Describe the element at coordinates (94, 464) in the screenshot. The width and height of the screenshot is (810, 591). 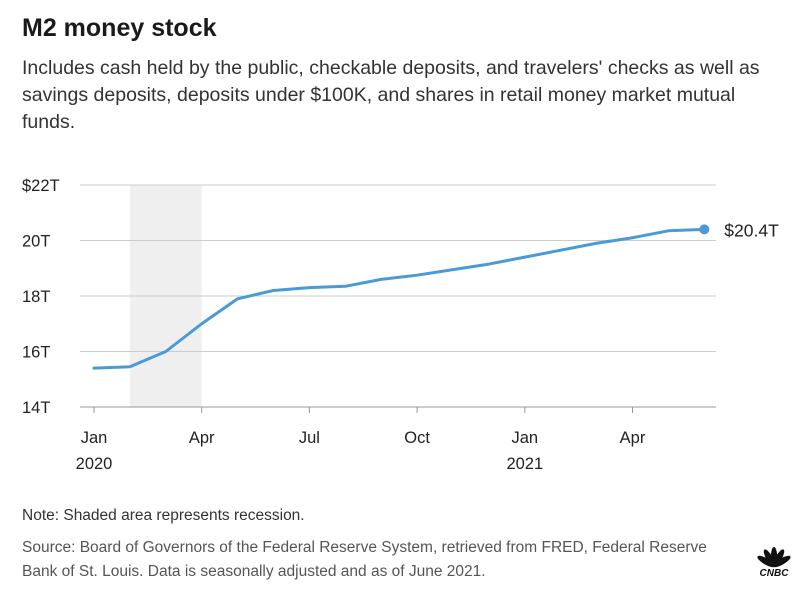
I see `x-tick-year-label: 2020` at that location.